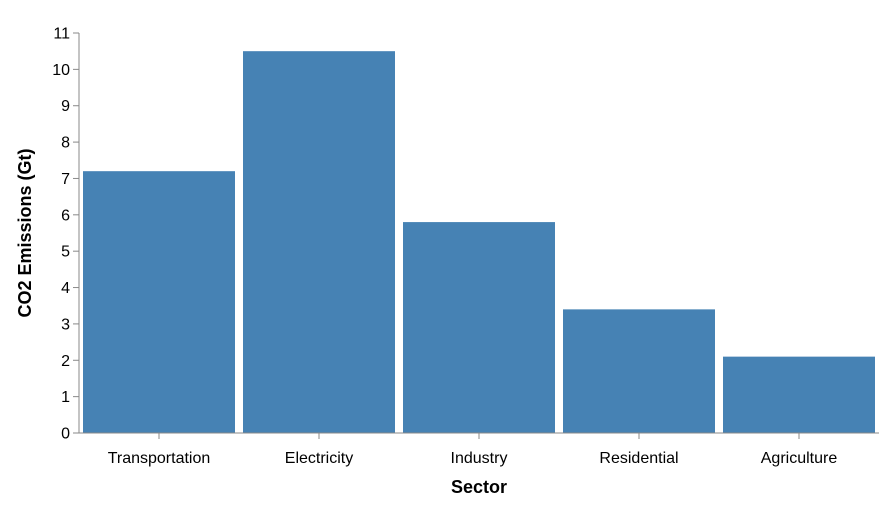  Describe the element at coordinates (159, 458) in the screenshot. I see `x-tick-label-transportation: Transportation` at that location.